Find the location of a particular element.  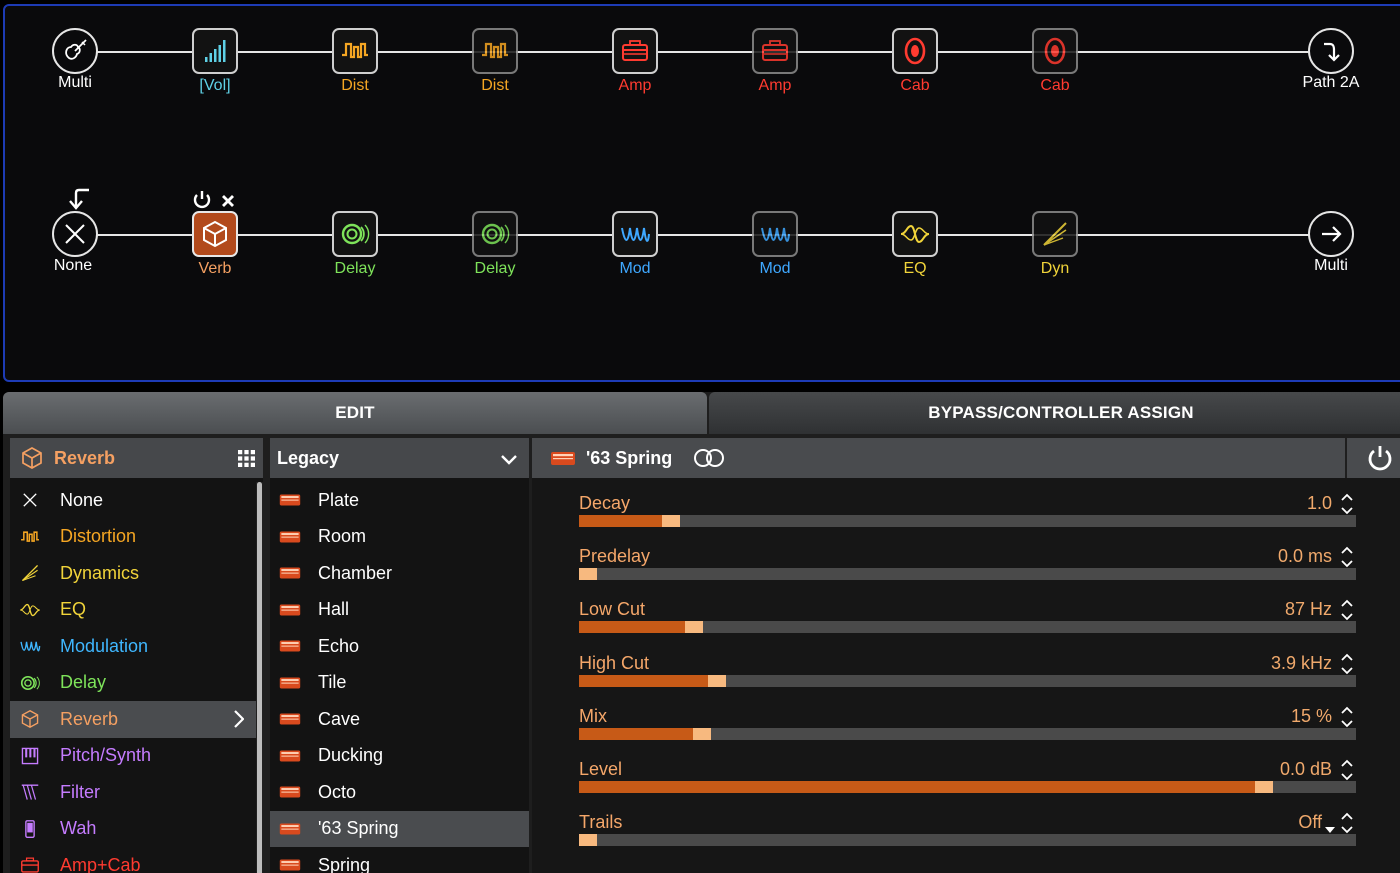

eq-icon is located at coordinates (30, 610).